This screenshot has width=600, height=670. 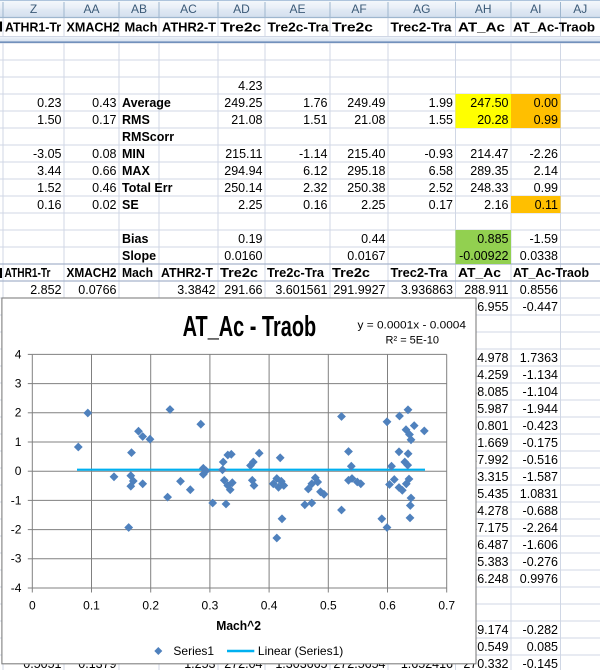 What do you see at coordinates (193, 651) in the screenshot?
I see `svg-text: Series1` at bounding box center [193, 651].